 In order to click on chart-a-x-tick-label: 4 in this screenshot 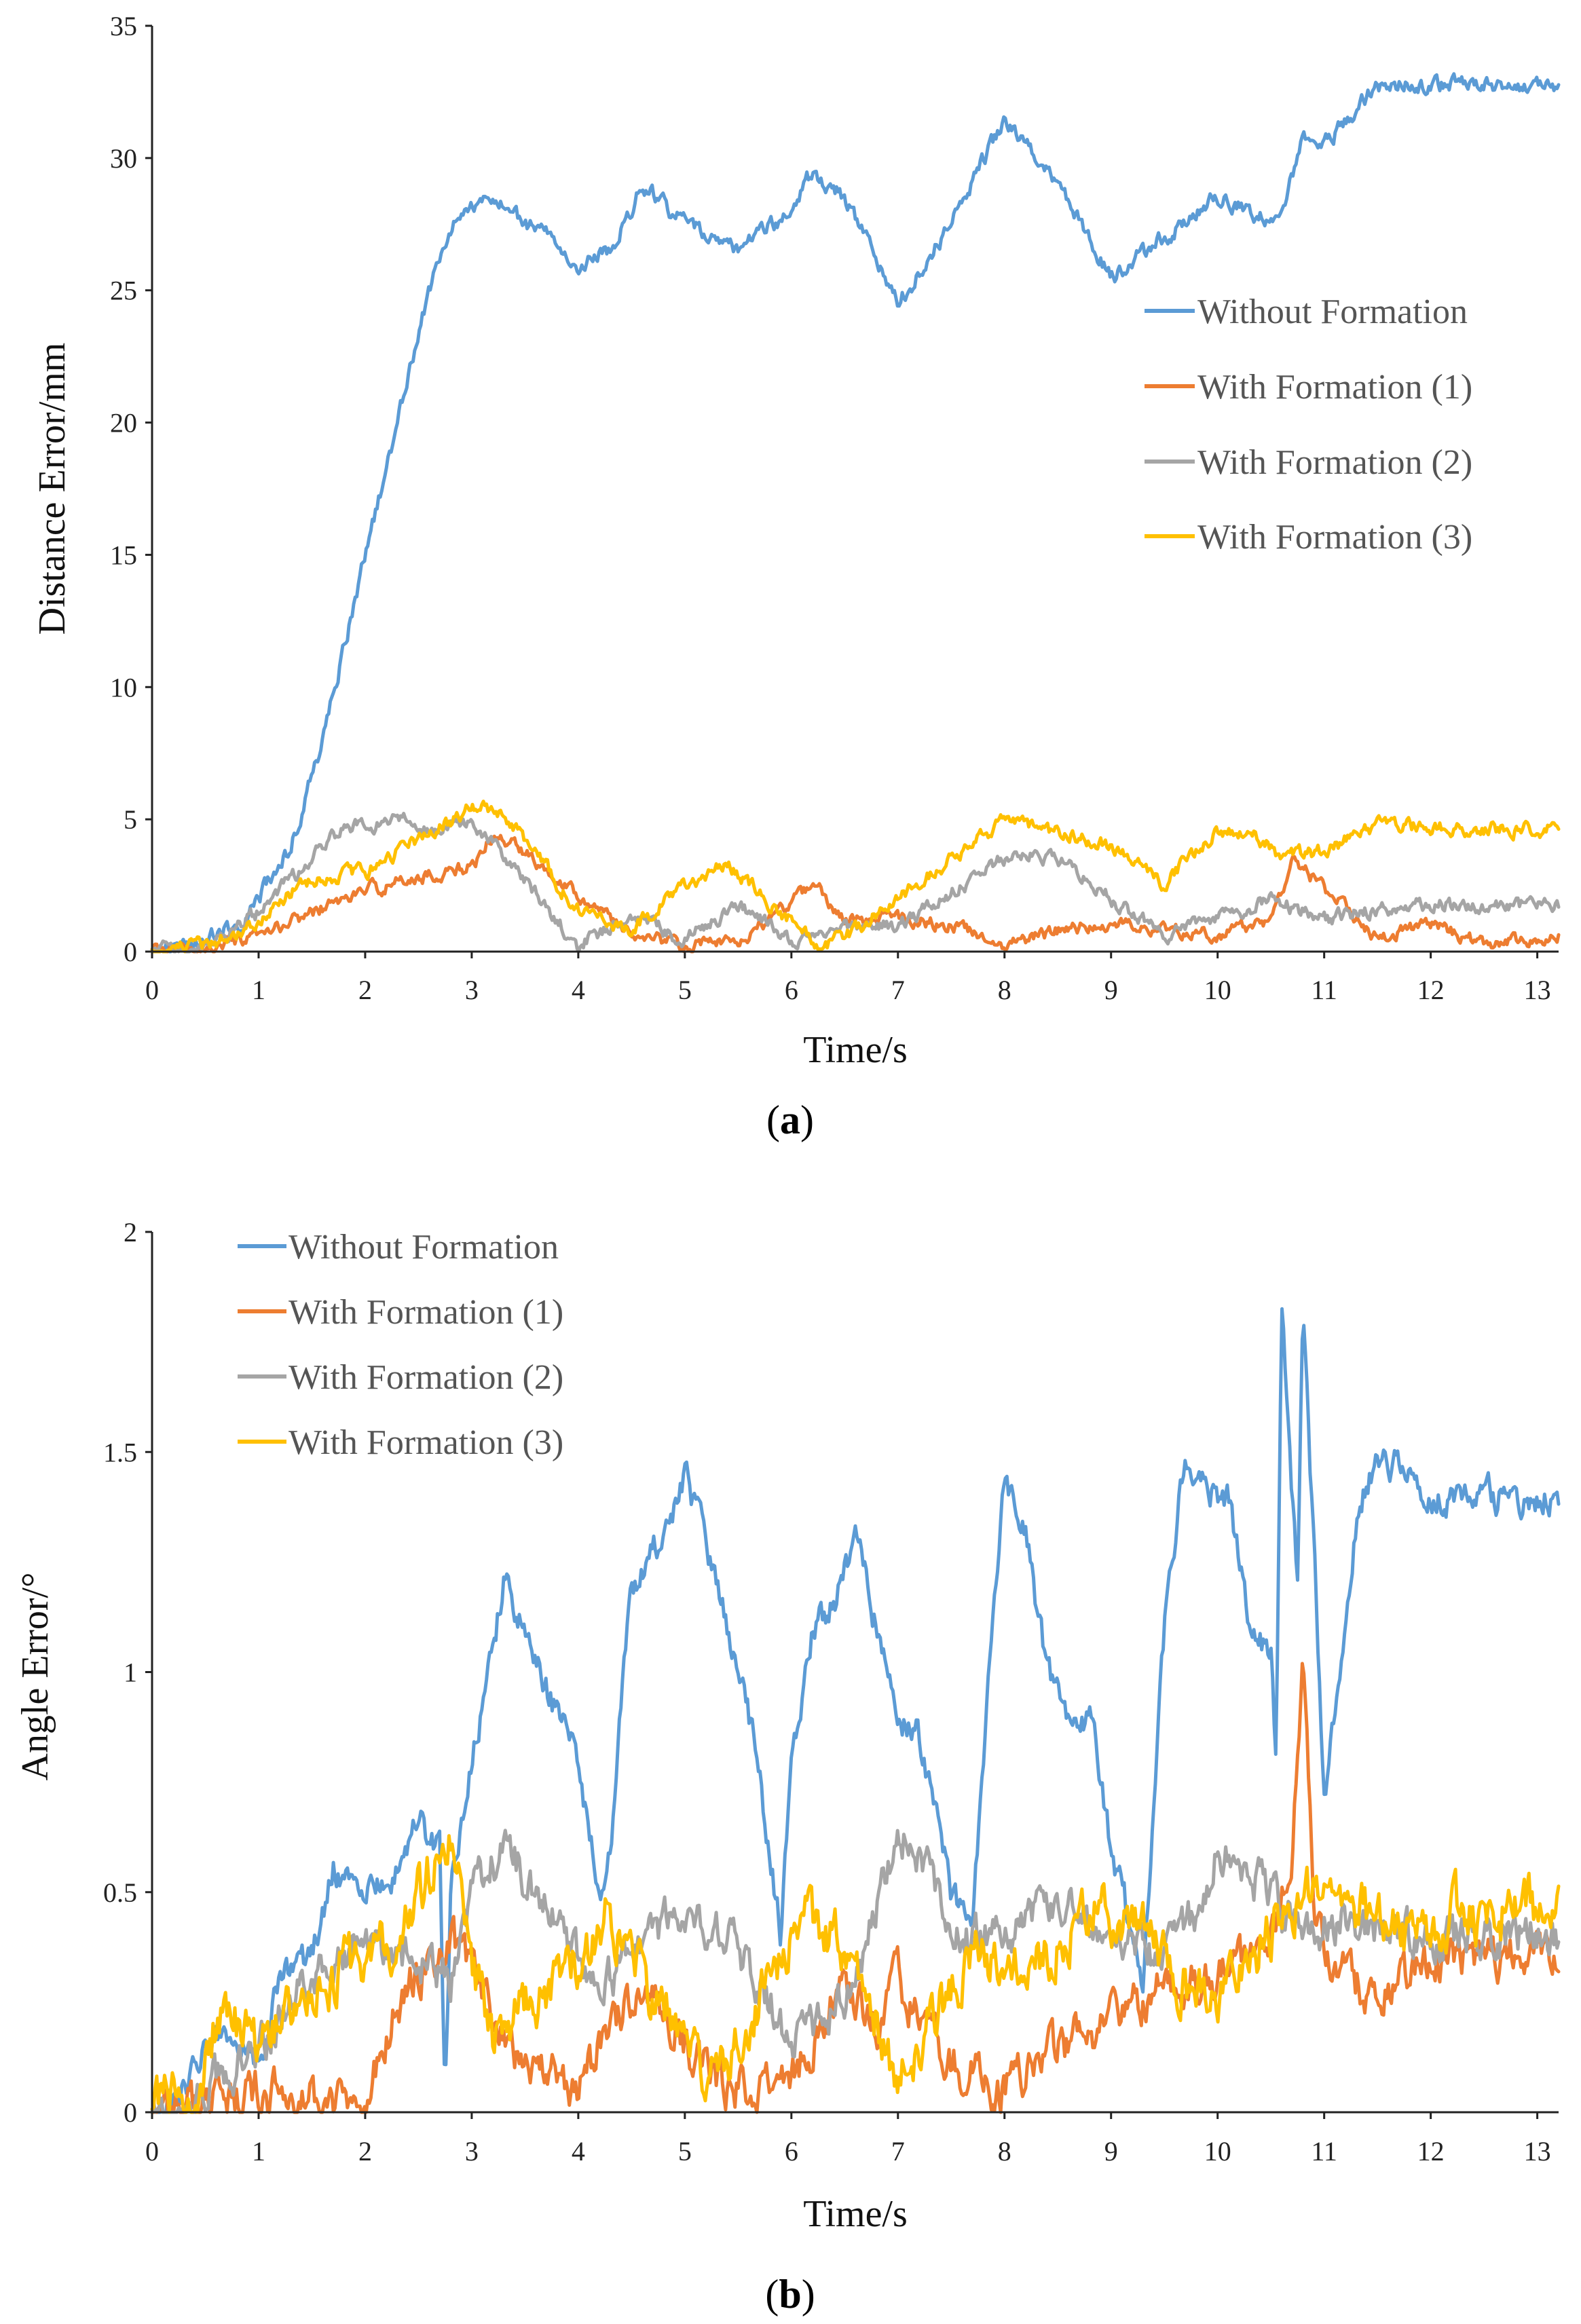, I will do `click(578, 990)`.